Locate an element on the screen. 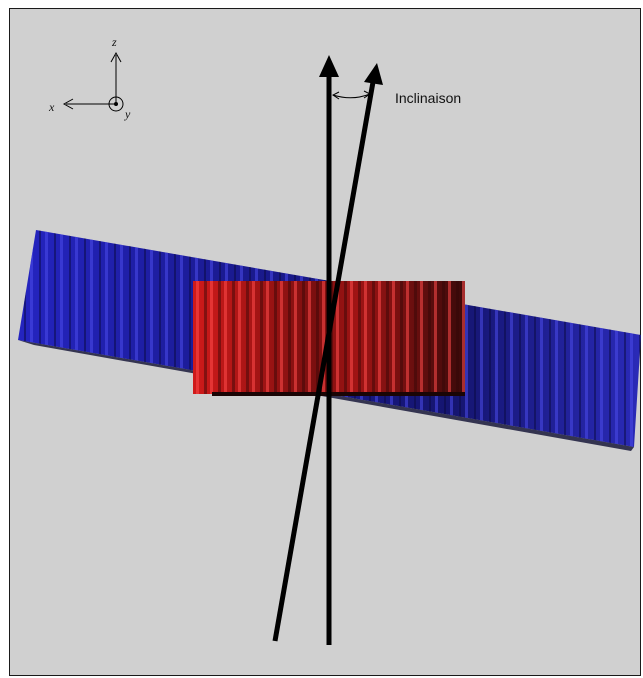  vertical-axis-arrow is located at coordinates (329, 350).